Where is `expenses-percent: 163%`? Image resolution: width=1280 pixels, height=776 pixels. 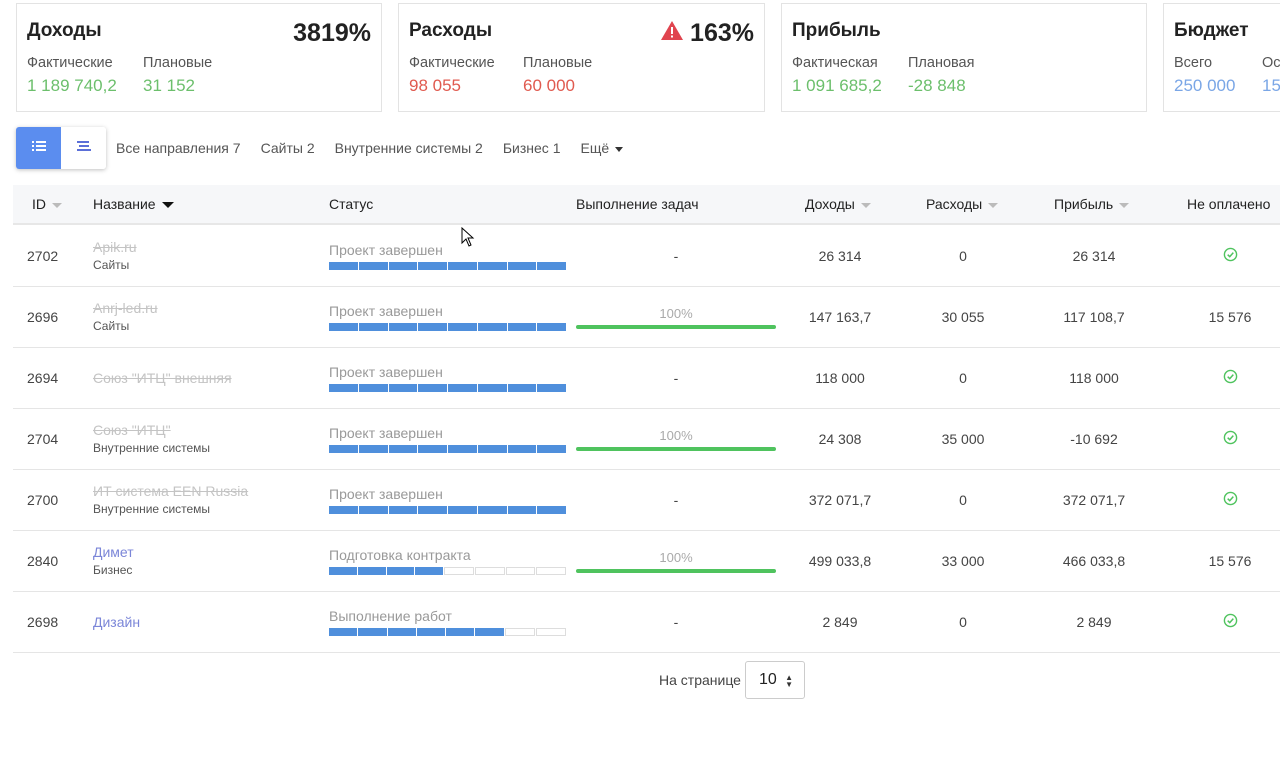 expenses-percent: 163% is located at coordinates (707, 33).